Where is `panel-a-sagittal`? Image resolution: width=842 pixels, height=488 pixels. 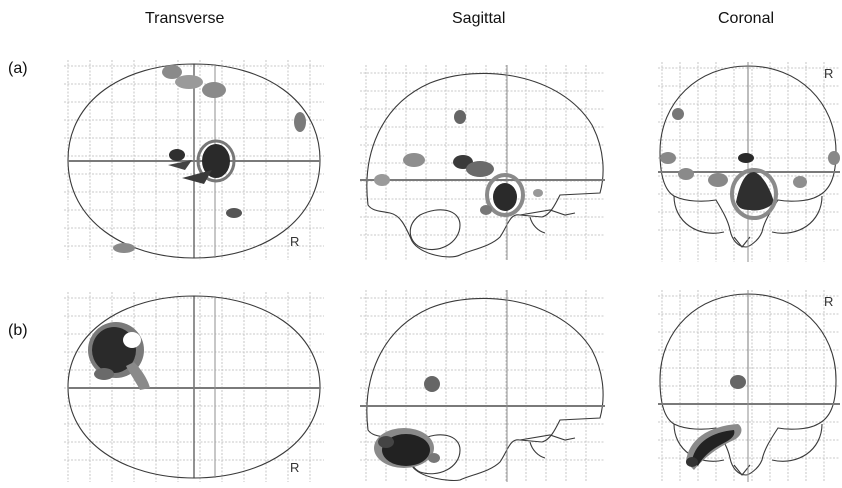
panel-a-sagittal is located at coordinates (482, 162).